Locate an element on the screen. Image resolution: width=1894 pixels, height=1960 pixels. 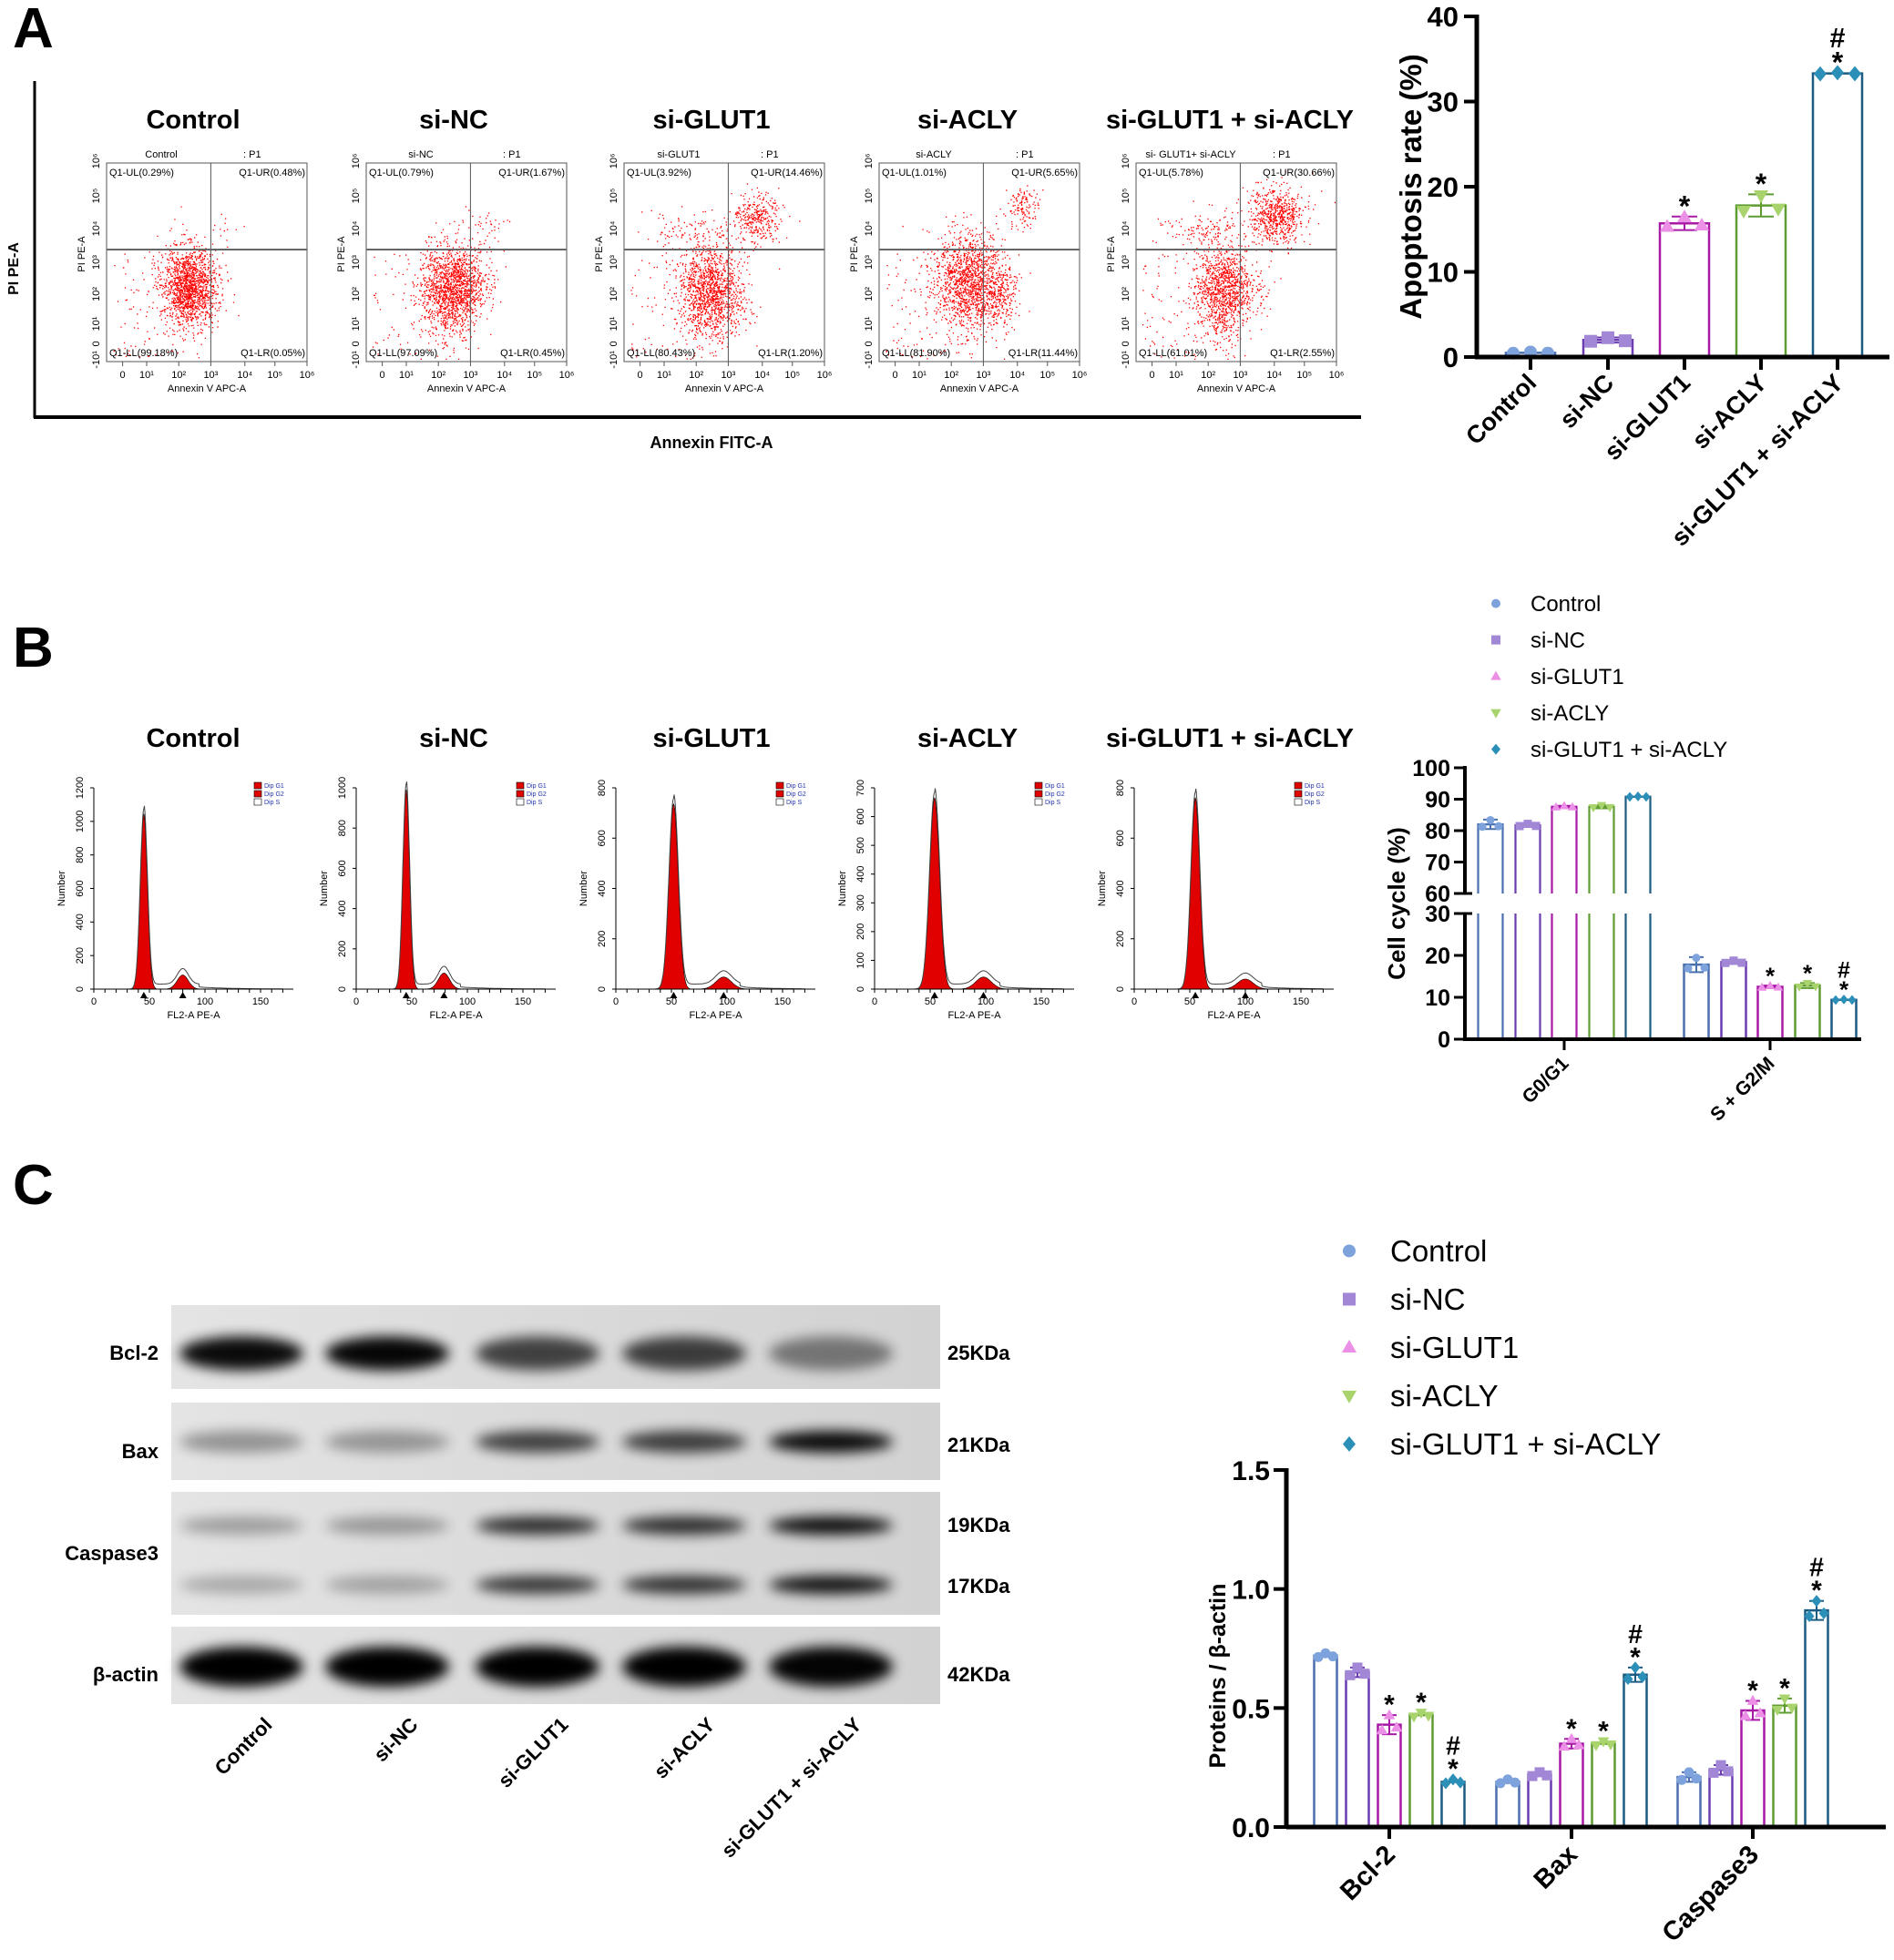
quadrant-ll-label: Q1-LL(97.09%) is located at coordinates (403, 353).